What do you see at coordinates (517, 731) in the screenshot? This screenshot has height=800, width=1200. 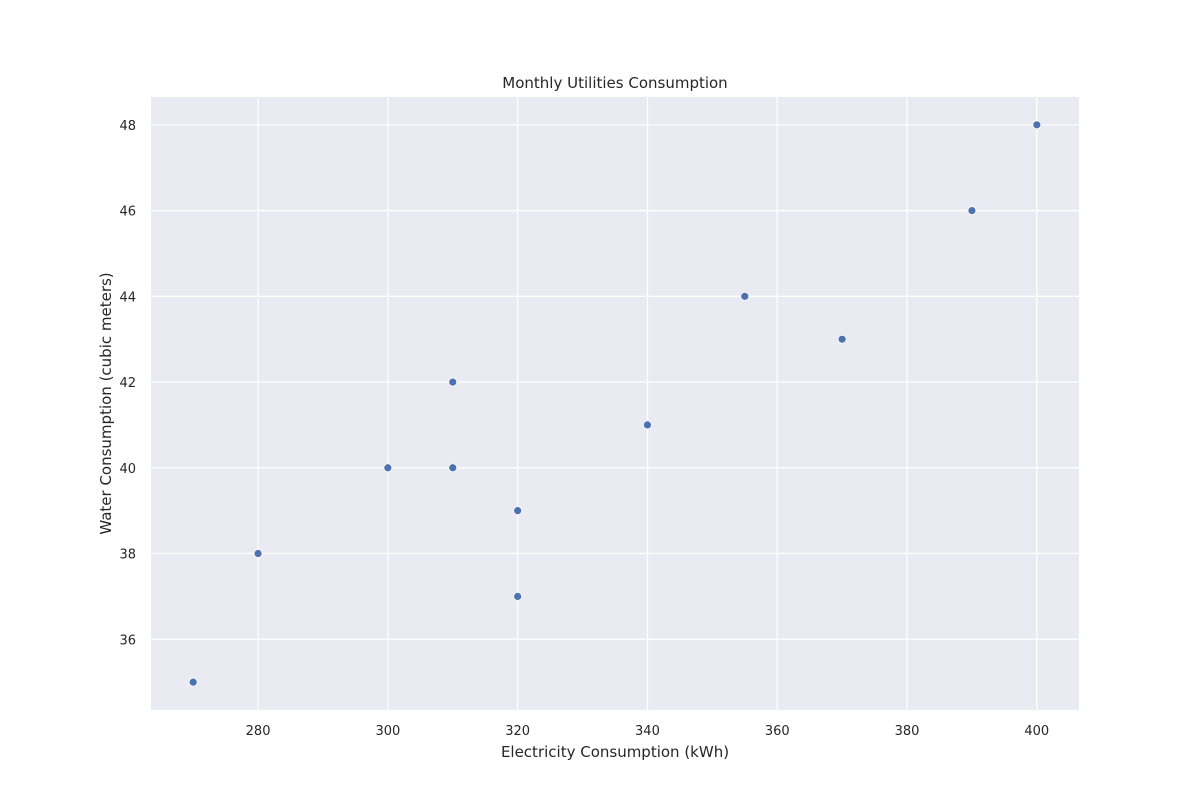 I see `x-tick-label: 320` at bounding box center [517, 731].